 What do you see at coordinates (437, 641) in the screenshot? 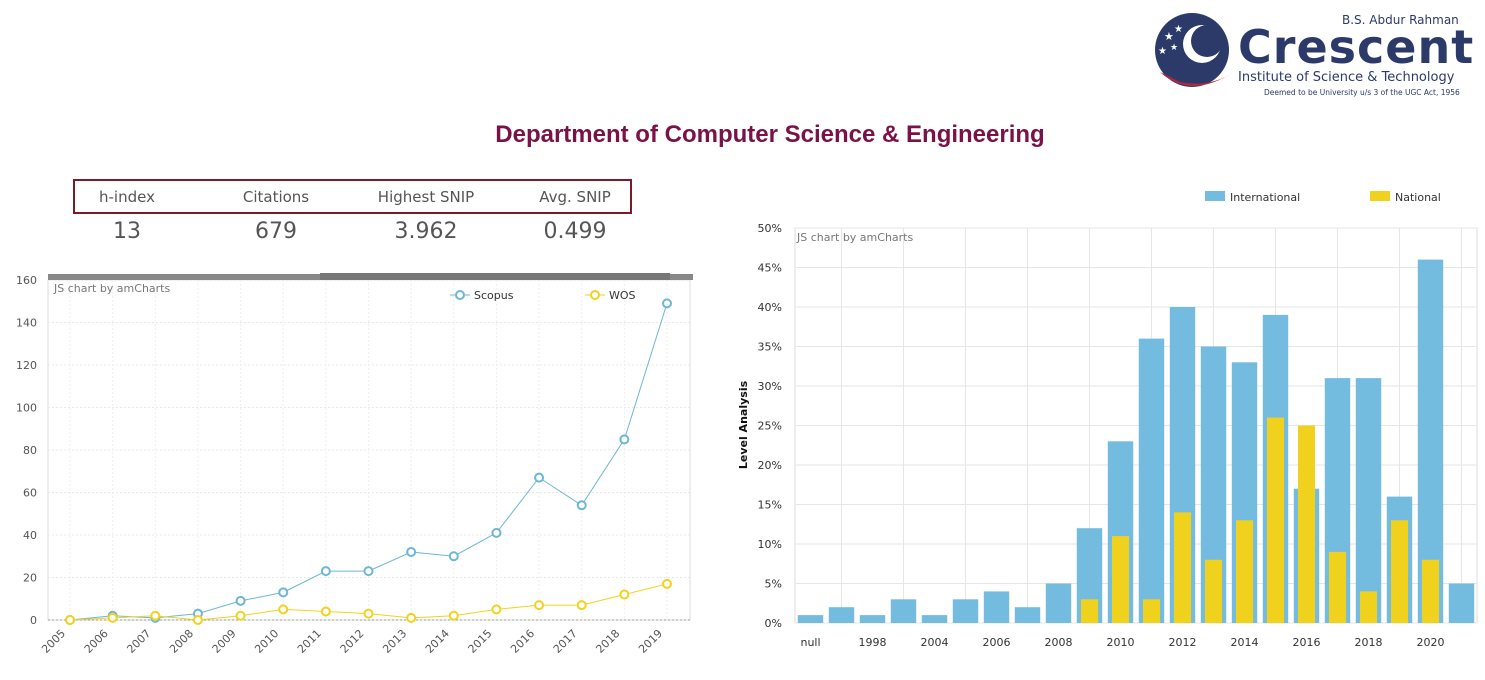
I see `x-tick-label: 2014` at bounding box center [437, 641].